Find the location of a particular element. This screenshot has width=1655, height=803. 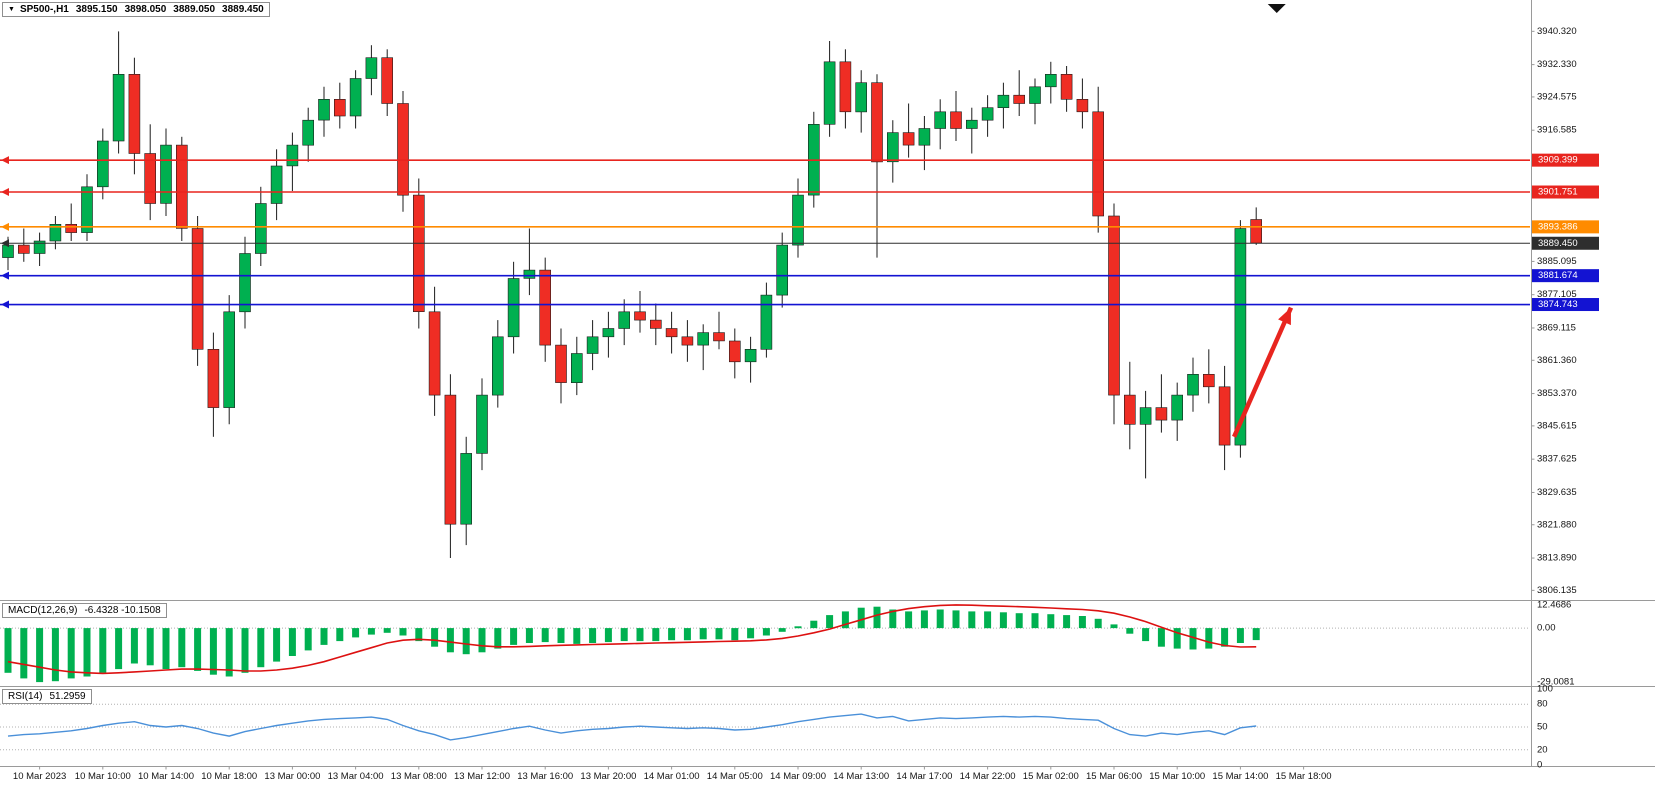

hline-3874.743: 3874.743 is located at coordinates (799, 305).